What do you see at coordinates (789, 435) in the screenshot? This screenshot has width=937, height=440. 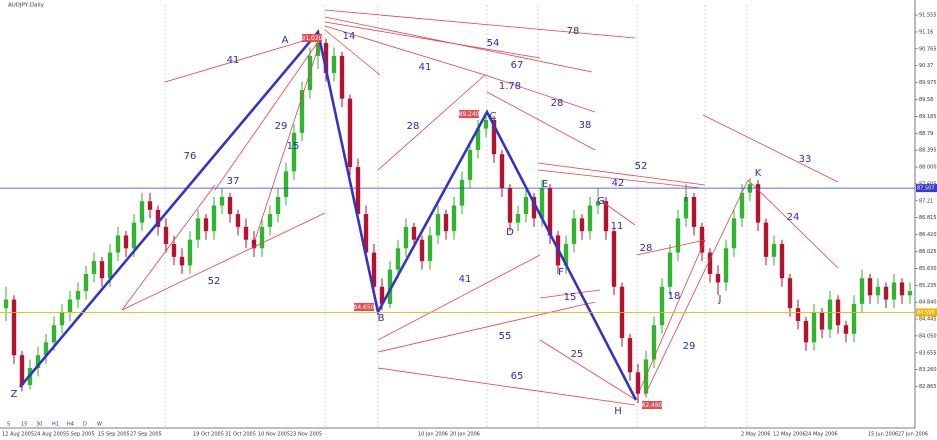 I see `x-tick-label: 12 May 2006` at bounding box center [789, 435].